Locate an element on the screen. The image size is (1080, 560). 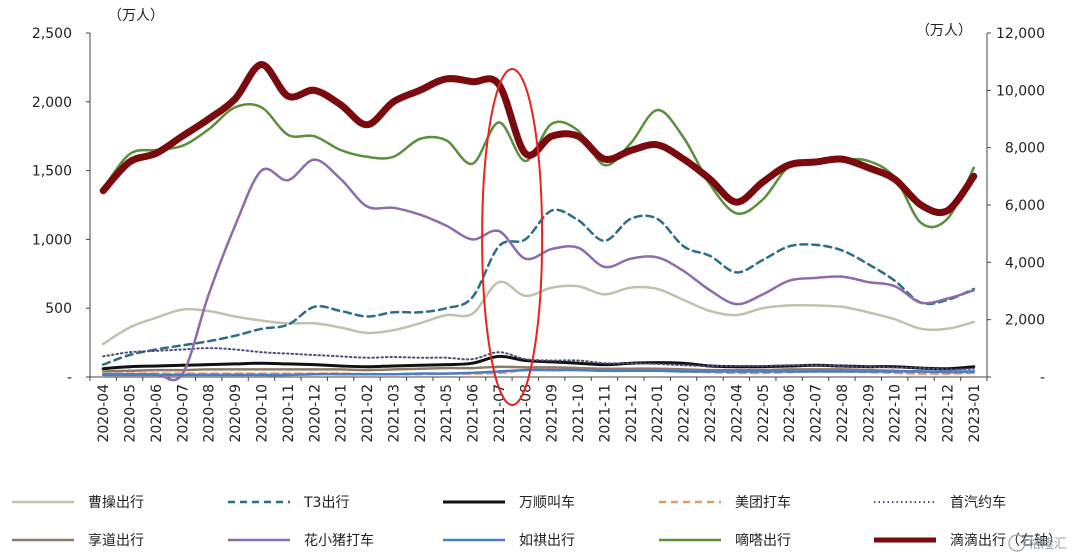
watermark-text: 格隆汇 is located at coordinates (1047, 544).